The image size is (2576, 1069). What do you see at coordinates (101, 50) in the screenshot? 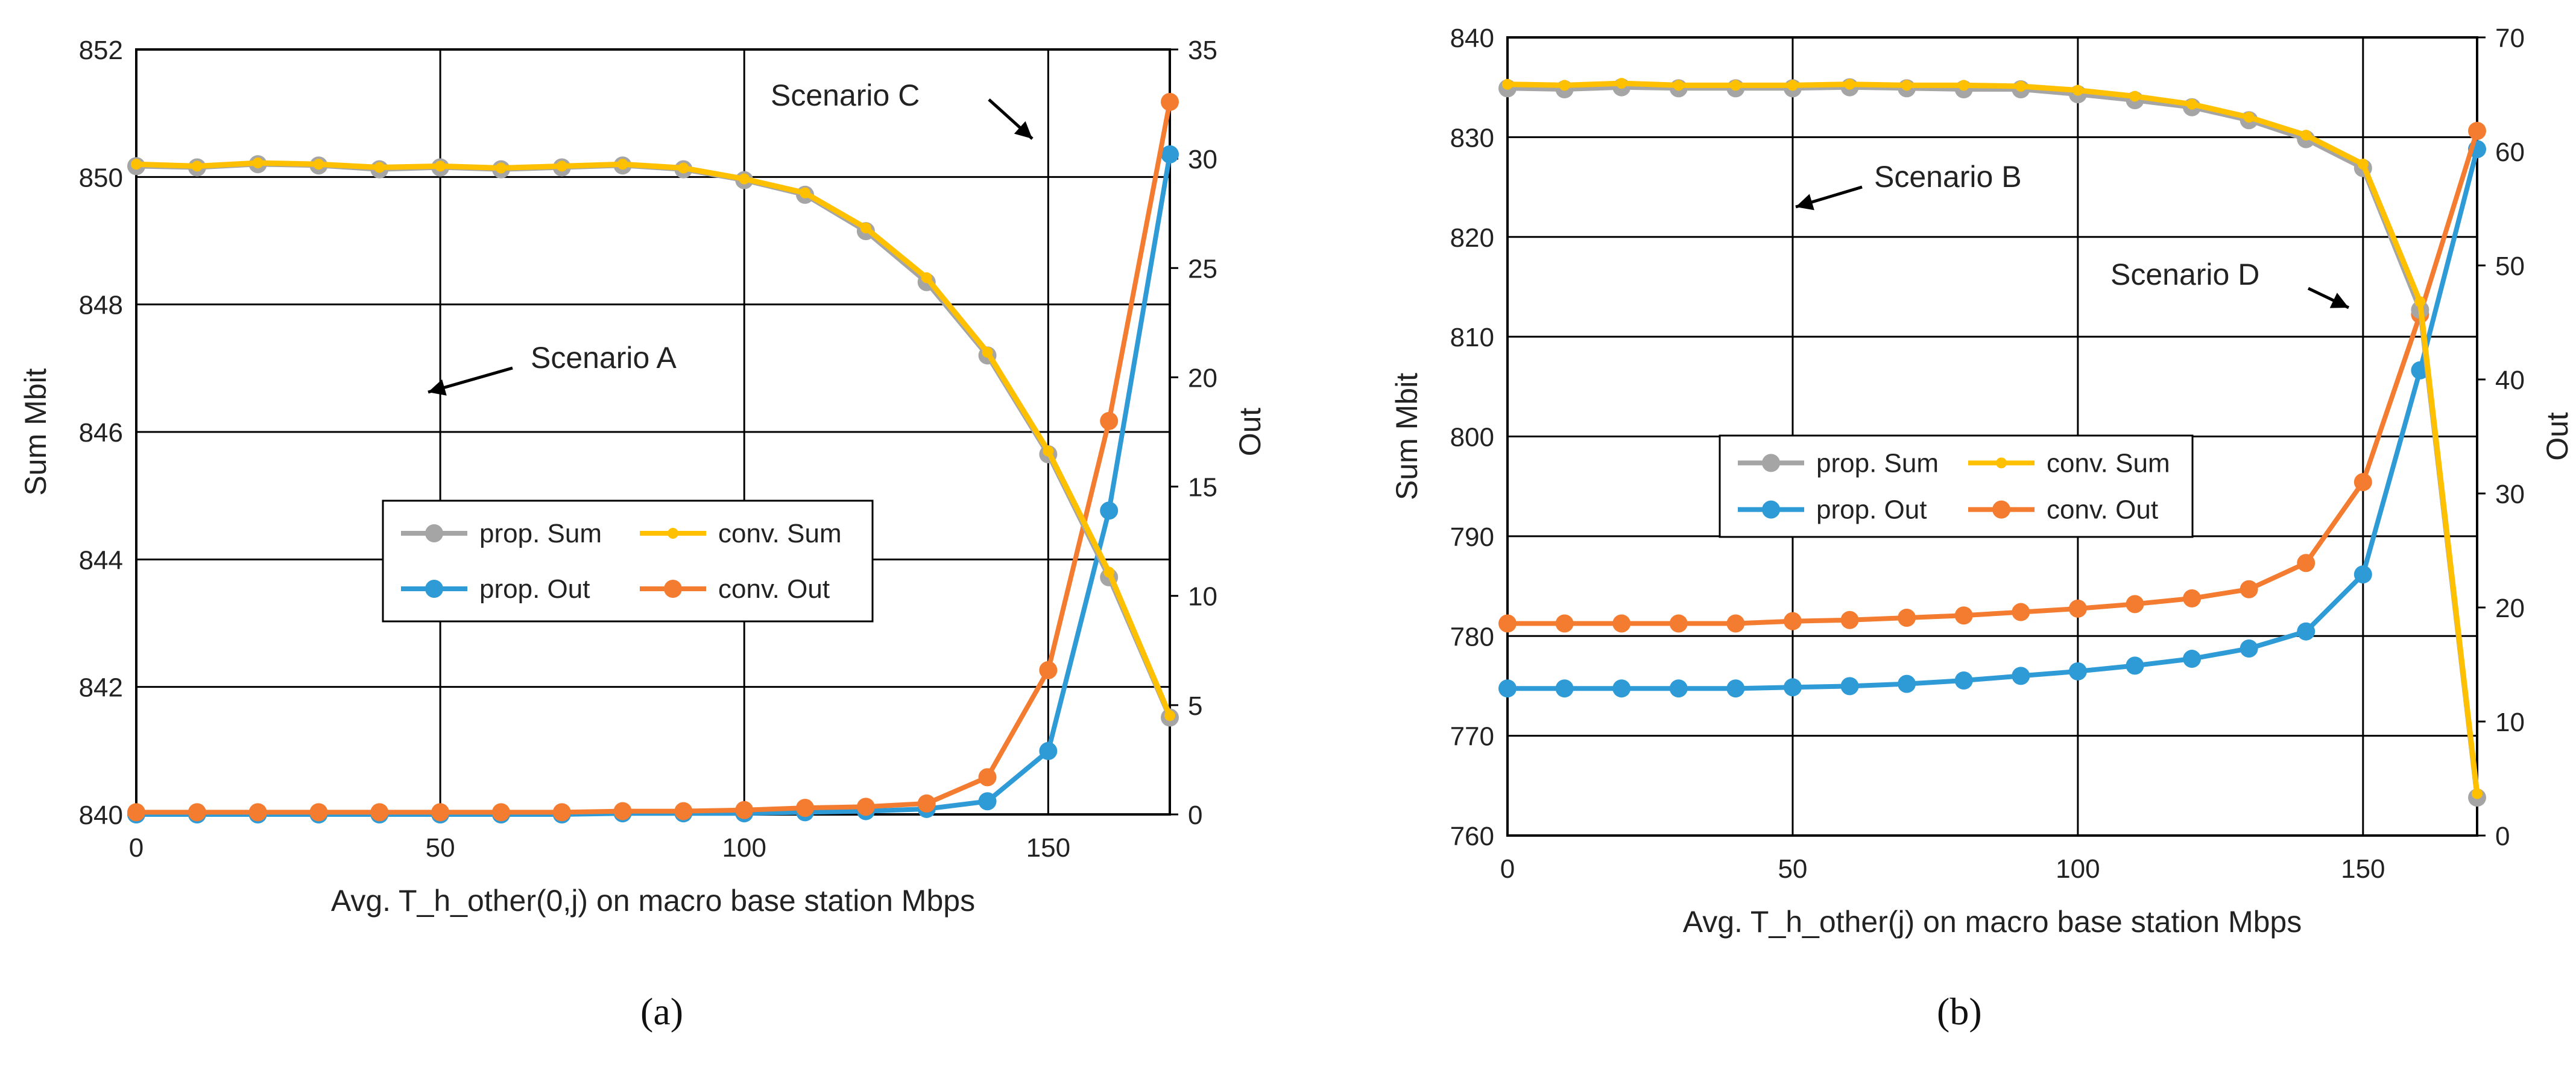
I see `y-tick-label: 852` at bounding box center [101, 50].